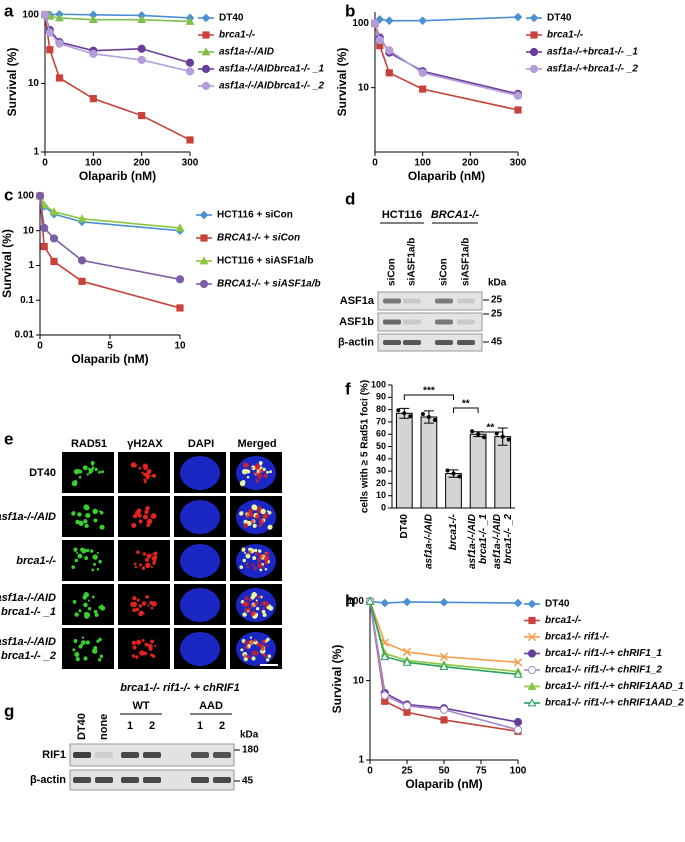 This screenshot has width=685, height=842. What do you see at coordinates (356, 342) in the screenshot?
I see `row-label: β-actin` at bounding box center [356, 342].